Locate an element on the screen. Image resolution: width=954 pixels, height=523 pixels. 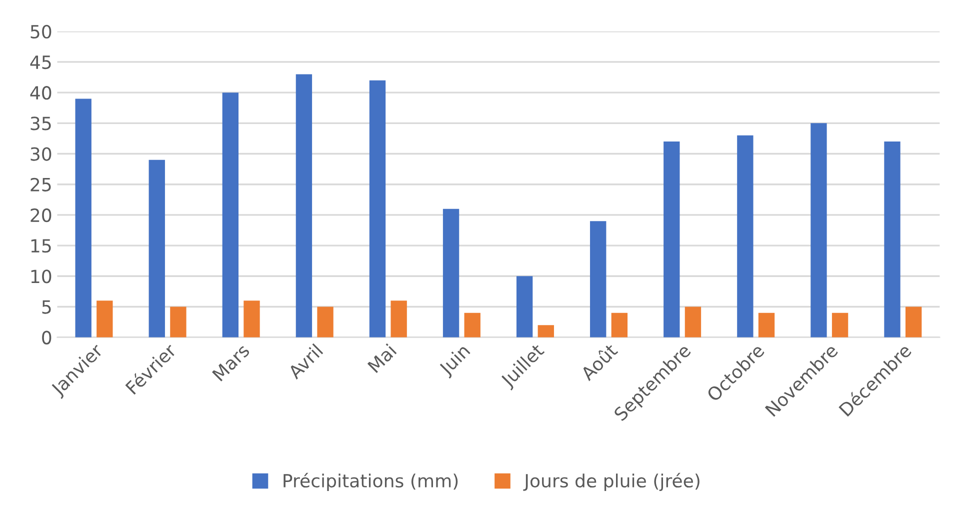
y-tick-label: 0 is located at coordinates (47, 337).